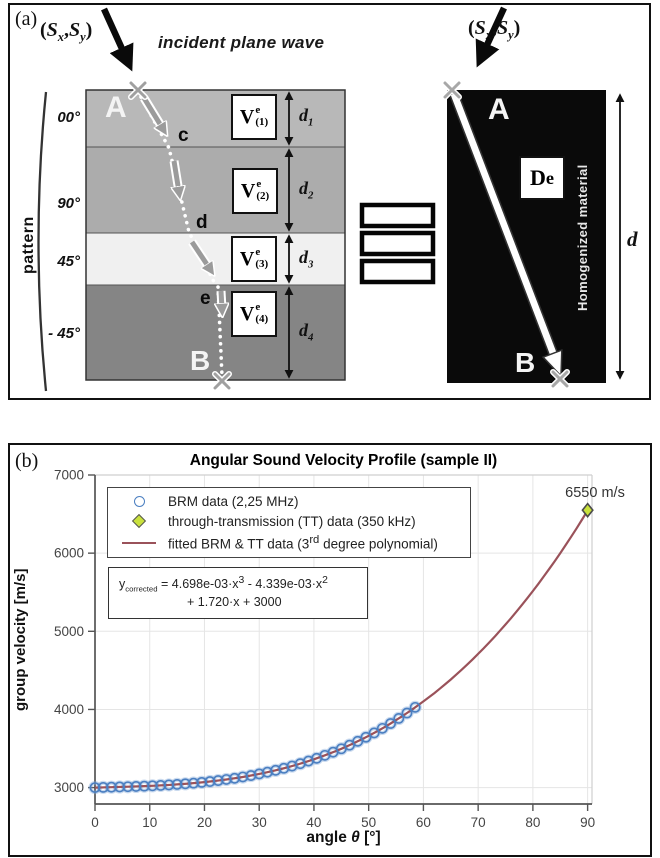 The height and width of the screenshot is (858, 660). I want to click on pattern-label: pattern, so click(28, 245).